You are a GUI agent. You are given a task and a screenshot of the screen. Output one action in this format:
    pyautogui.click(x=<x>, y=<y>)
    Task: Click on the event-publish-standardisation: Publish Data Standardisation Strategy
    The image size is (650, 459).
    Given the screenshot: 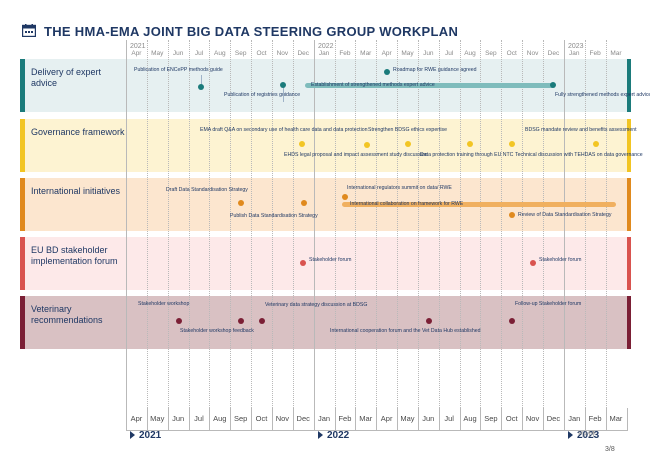 What is the action you would take?
    pyautogui.click(x=274, y=216)
    